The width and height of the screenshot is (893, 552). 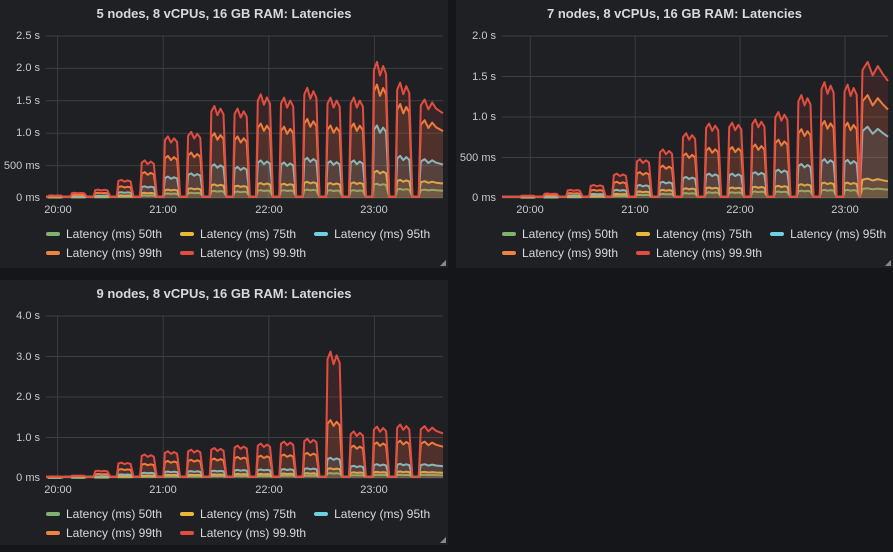 I want to click on y-axis-tick-label: 2.5 s, so click(x=28, y=36).